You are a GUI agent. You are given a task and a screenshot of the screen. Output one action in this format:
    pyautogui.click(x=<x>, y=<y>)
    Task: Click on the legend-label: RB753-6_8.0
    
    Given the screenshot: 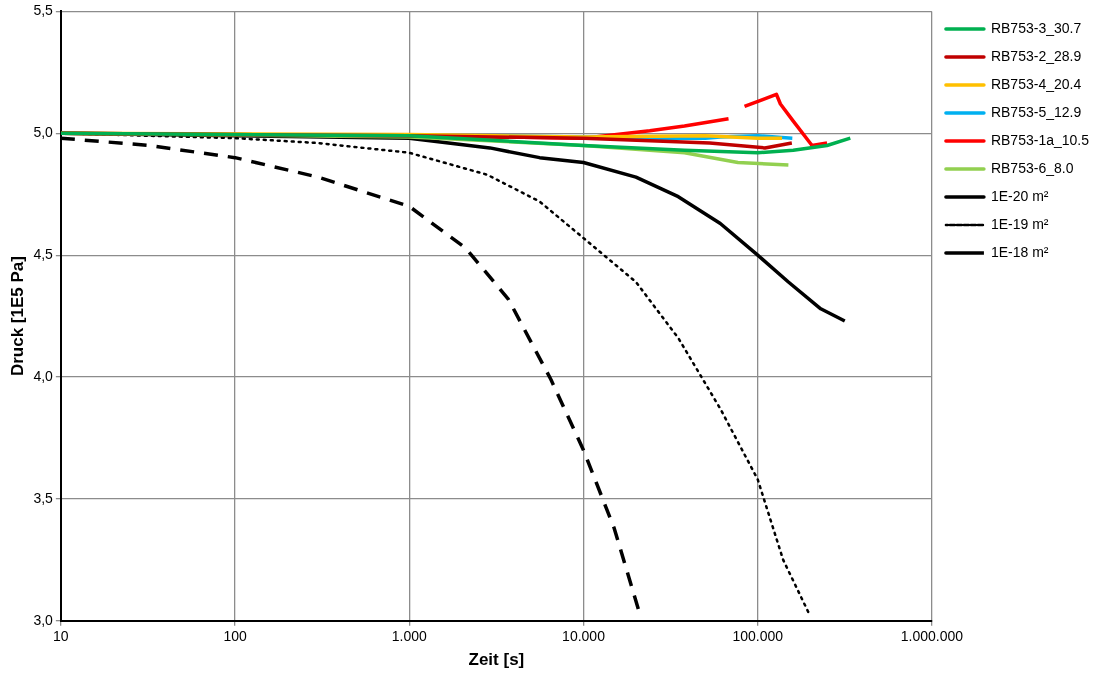 What is the action you would take?
    pyautogui.click(x=1032, y=167)
    